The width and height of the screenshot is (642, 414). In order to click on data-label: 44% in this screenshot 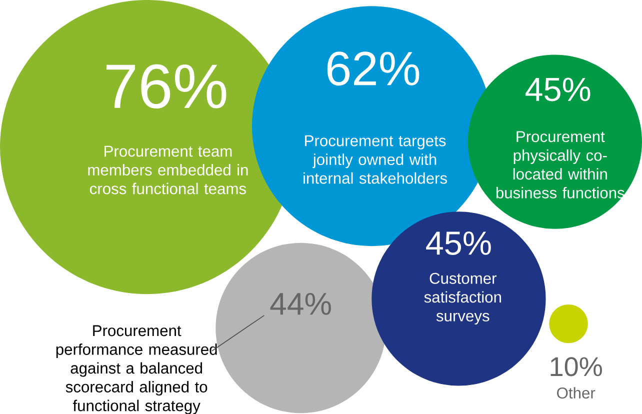, I will do `click(300, 303)`.